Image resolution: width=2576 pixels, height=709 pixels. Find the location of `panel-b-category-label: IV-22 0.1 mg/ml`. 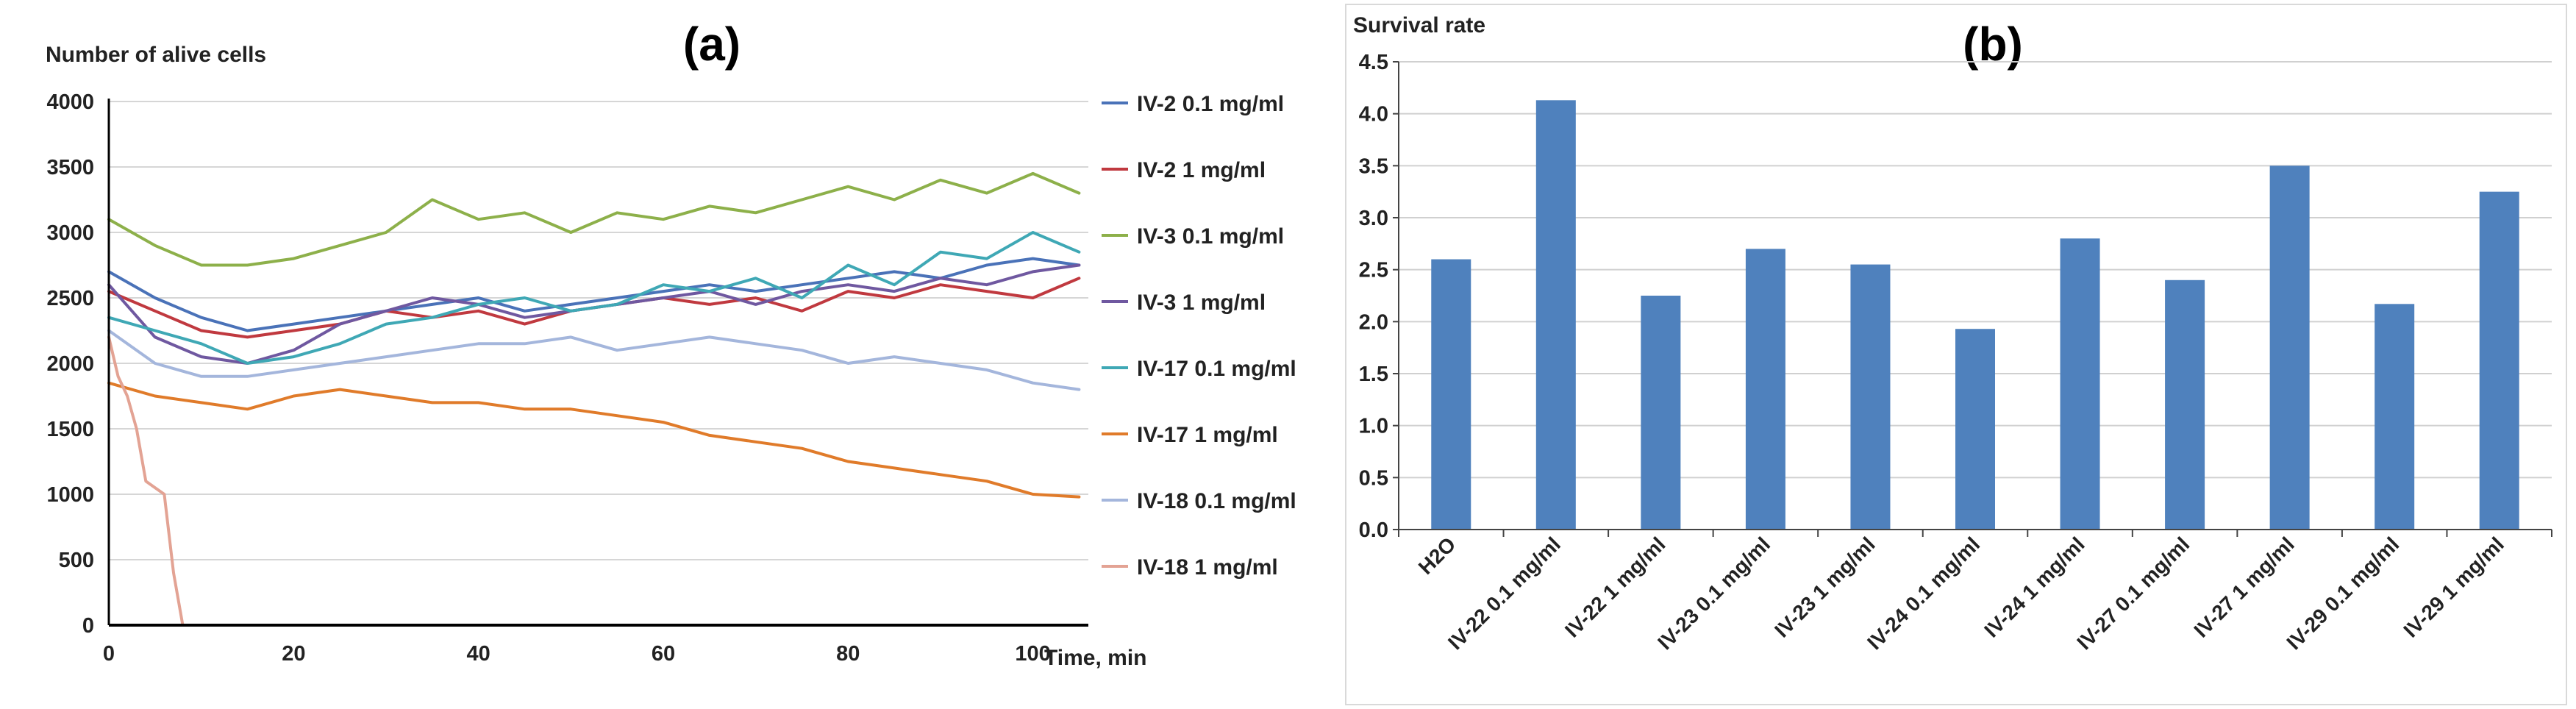

panel-b-category-label: IV-22 0.1 mg/ml is located at coordinates (1504, 593).